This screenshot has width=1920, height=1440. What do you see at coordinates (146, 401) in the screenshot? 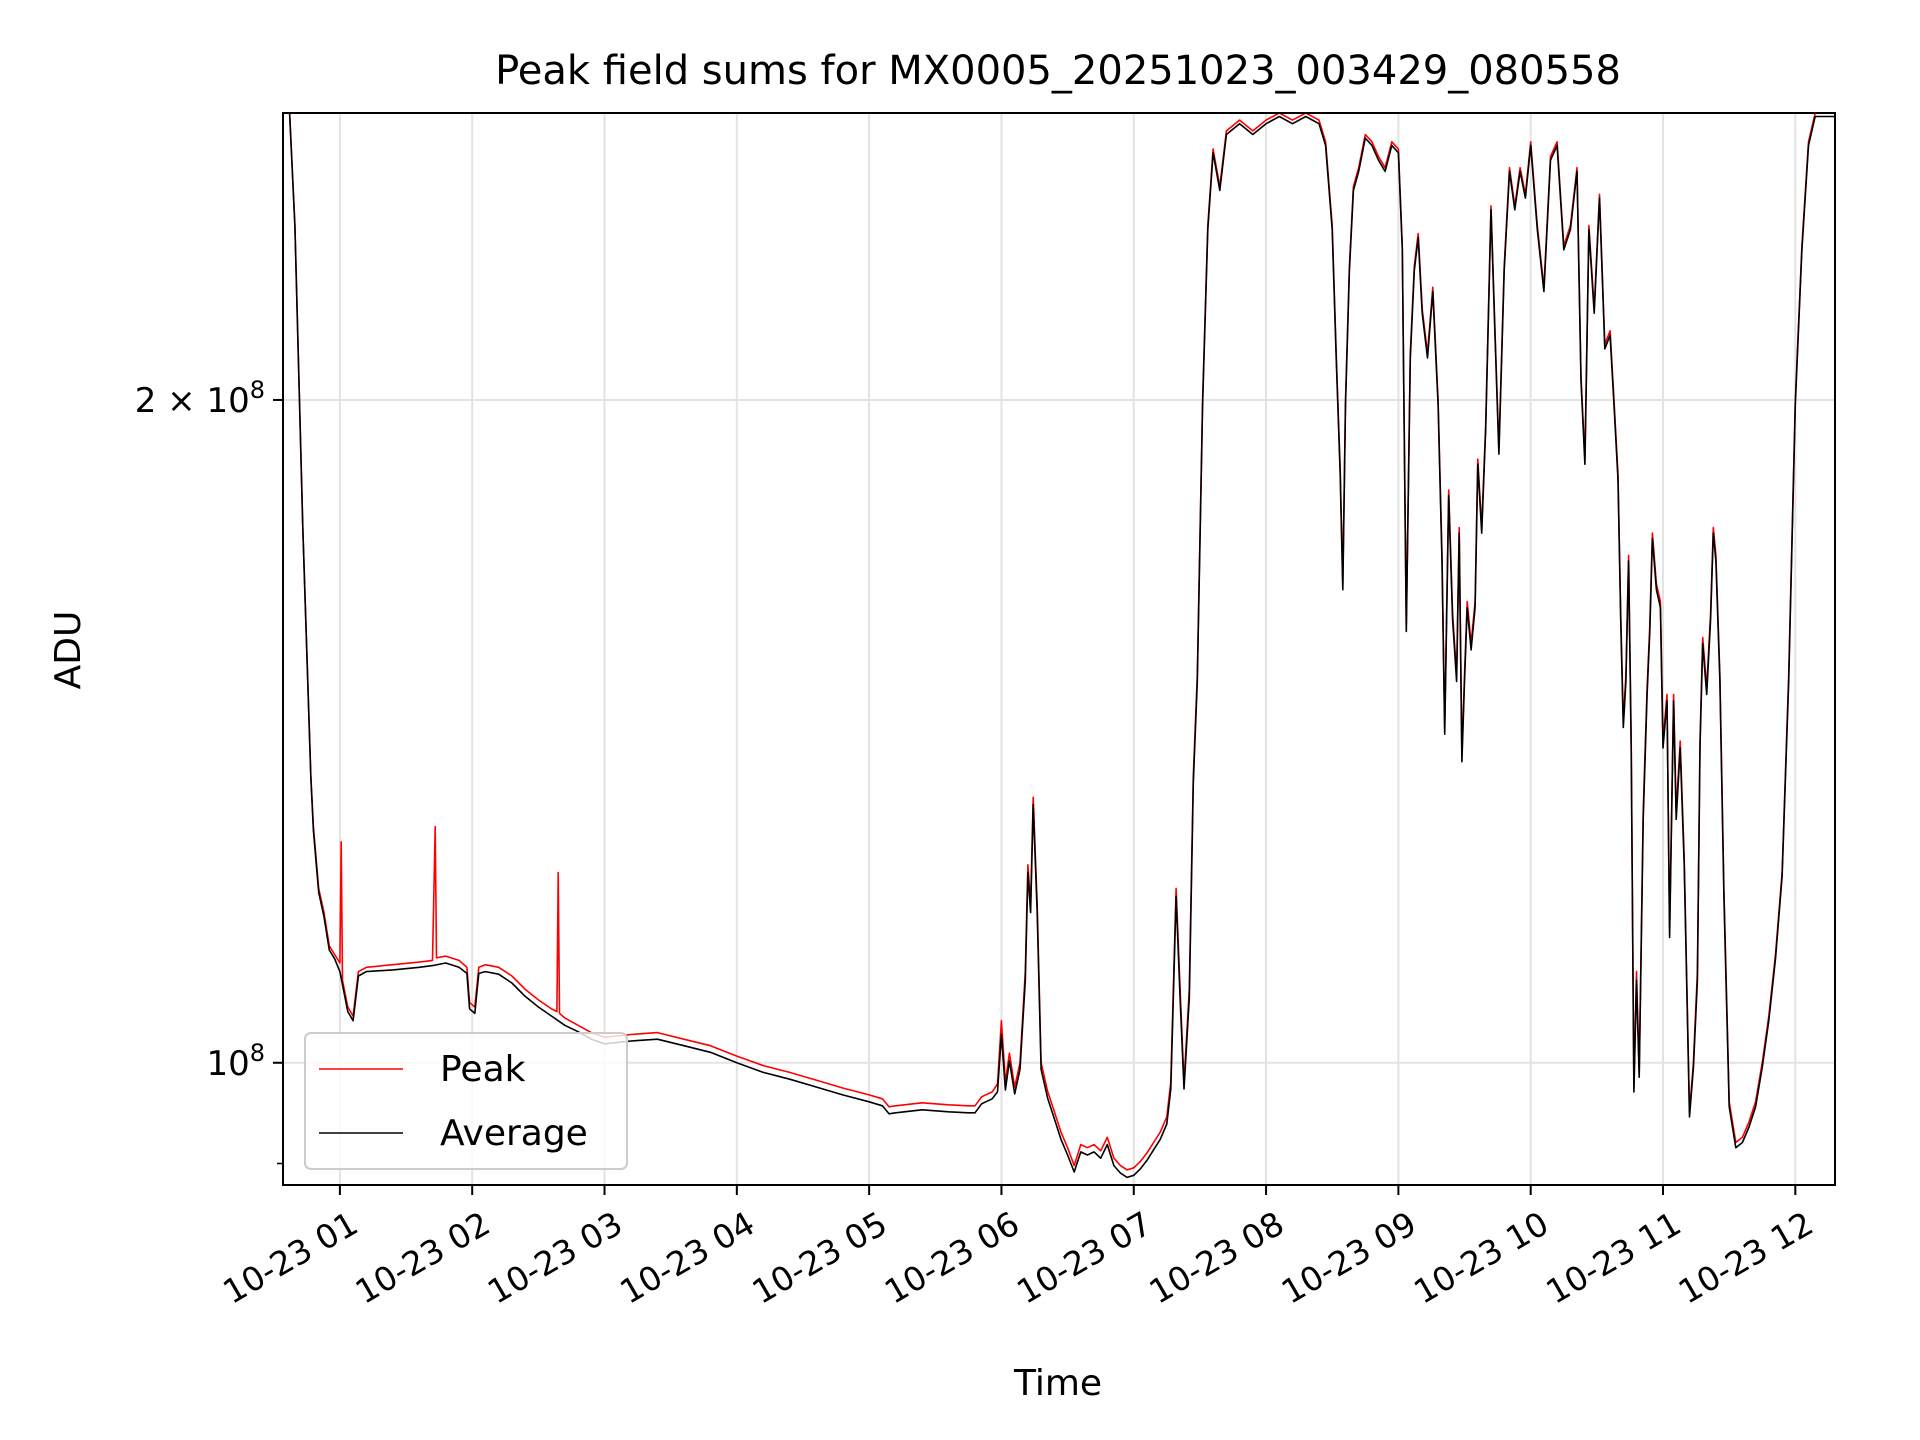
I see `y-tick-mantissa: 2` at bounding box center [146, 401].